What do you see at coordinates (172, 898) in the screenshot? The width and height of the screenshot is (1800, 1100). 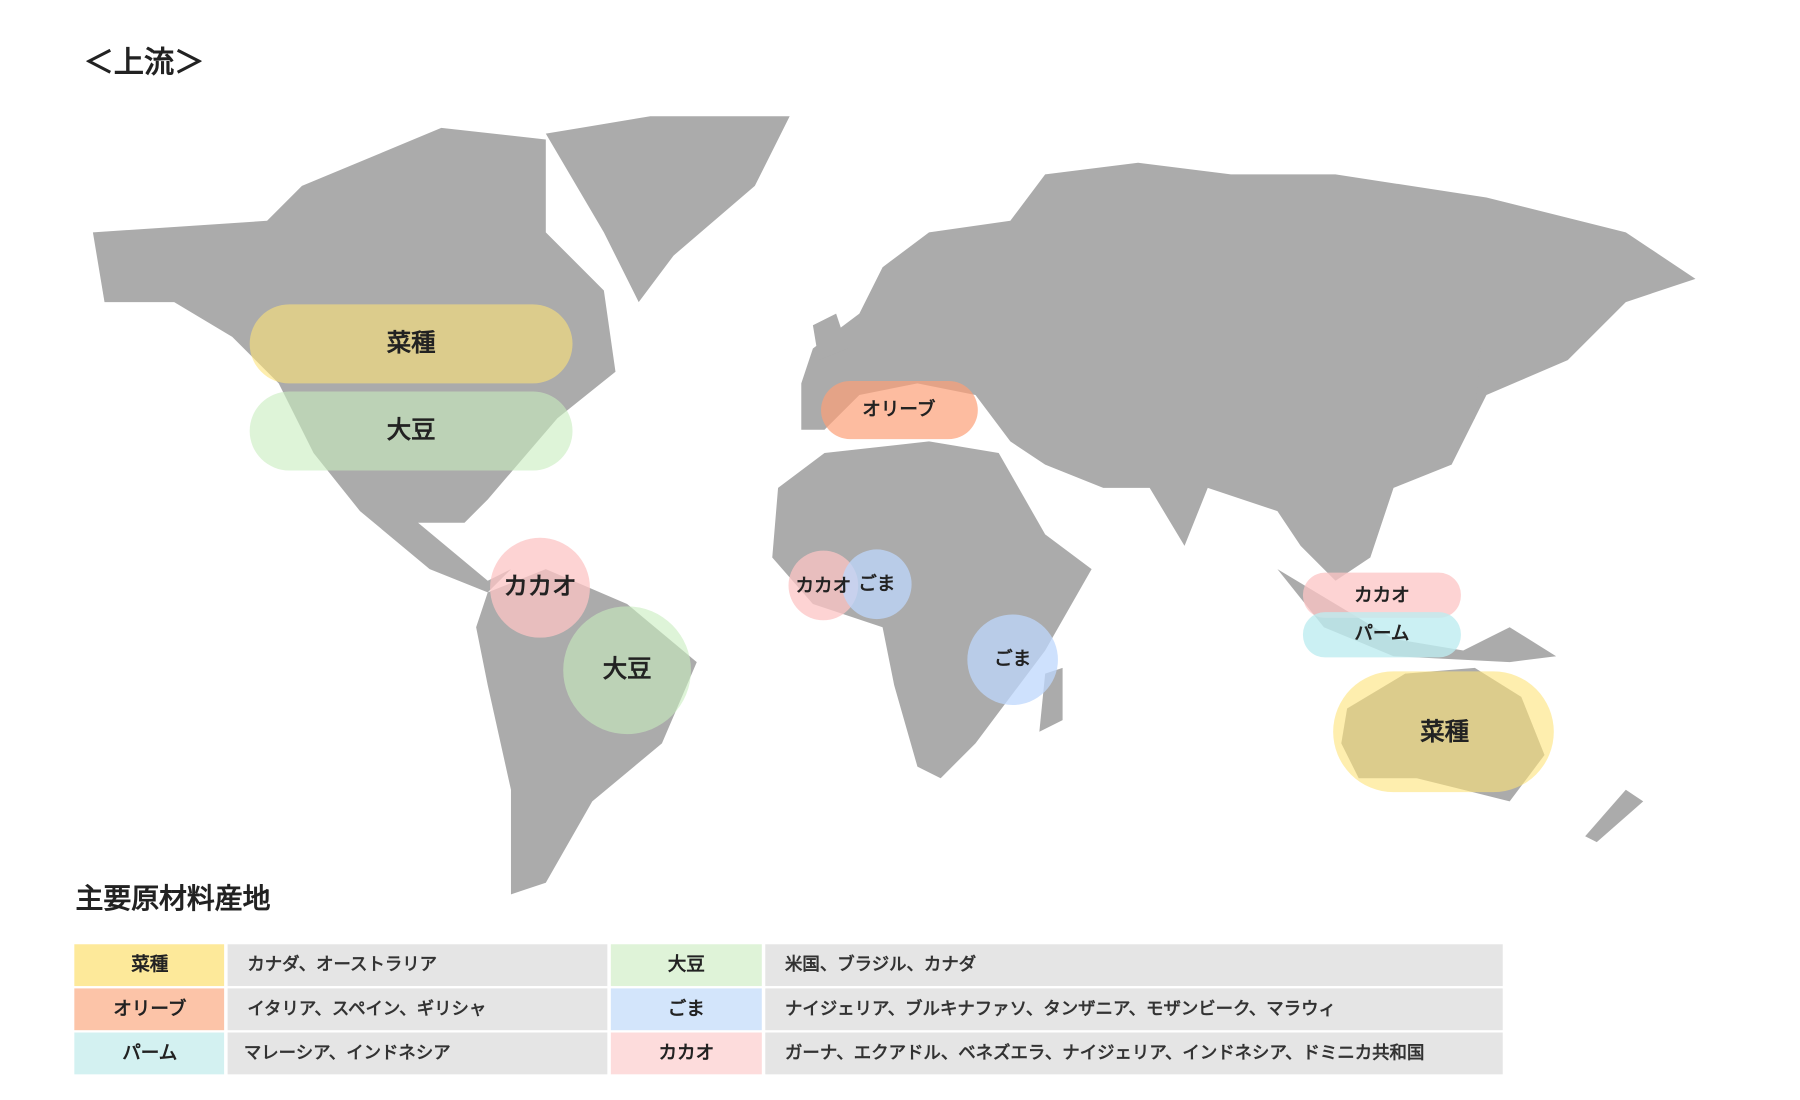 I see `legend-title: 主要原材料産地` at bounding box center [172, 898].